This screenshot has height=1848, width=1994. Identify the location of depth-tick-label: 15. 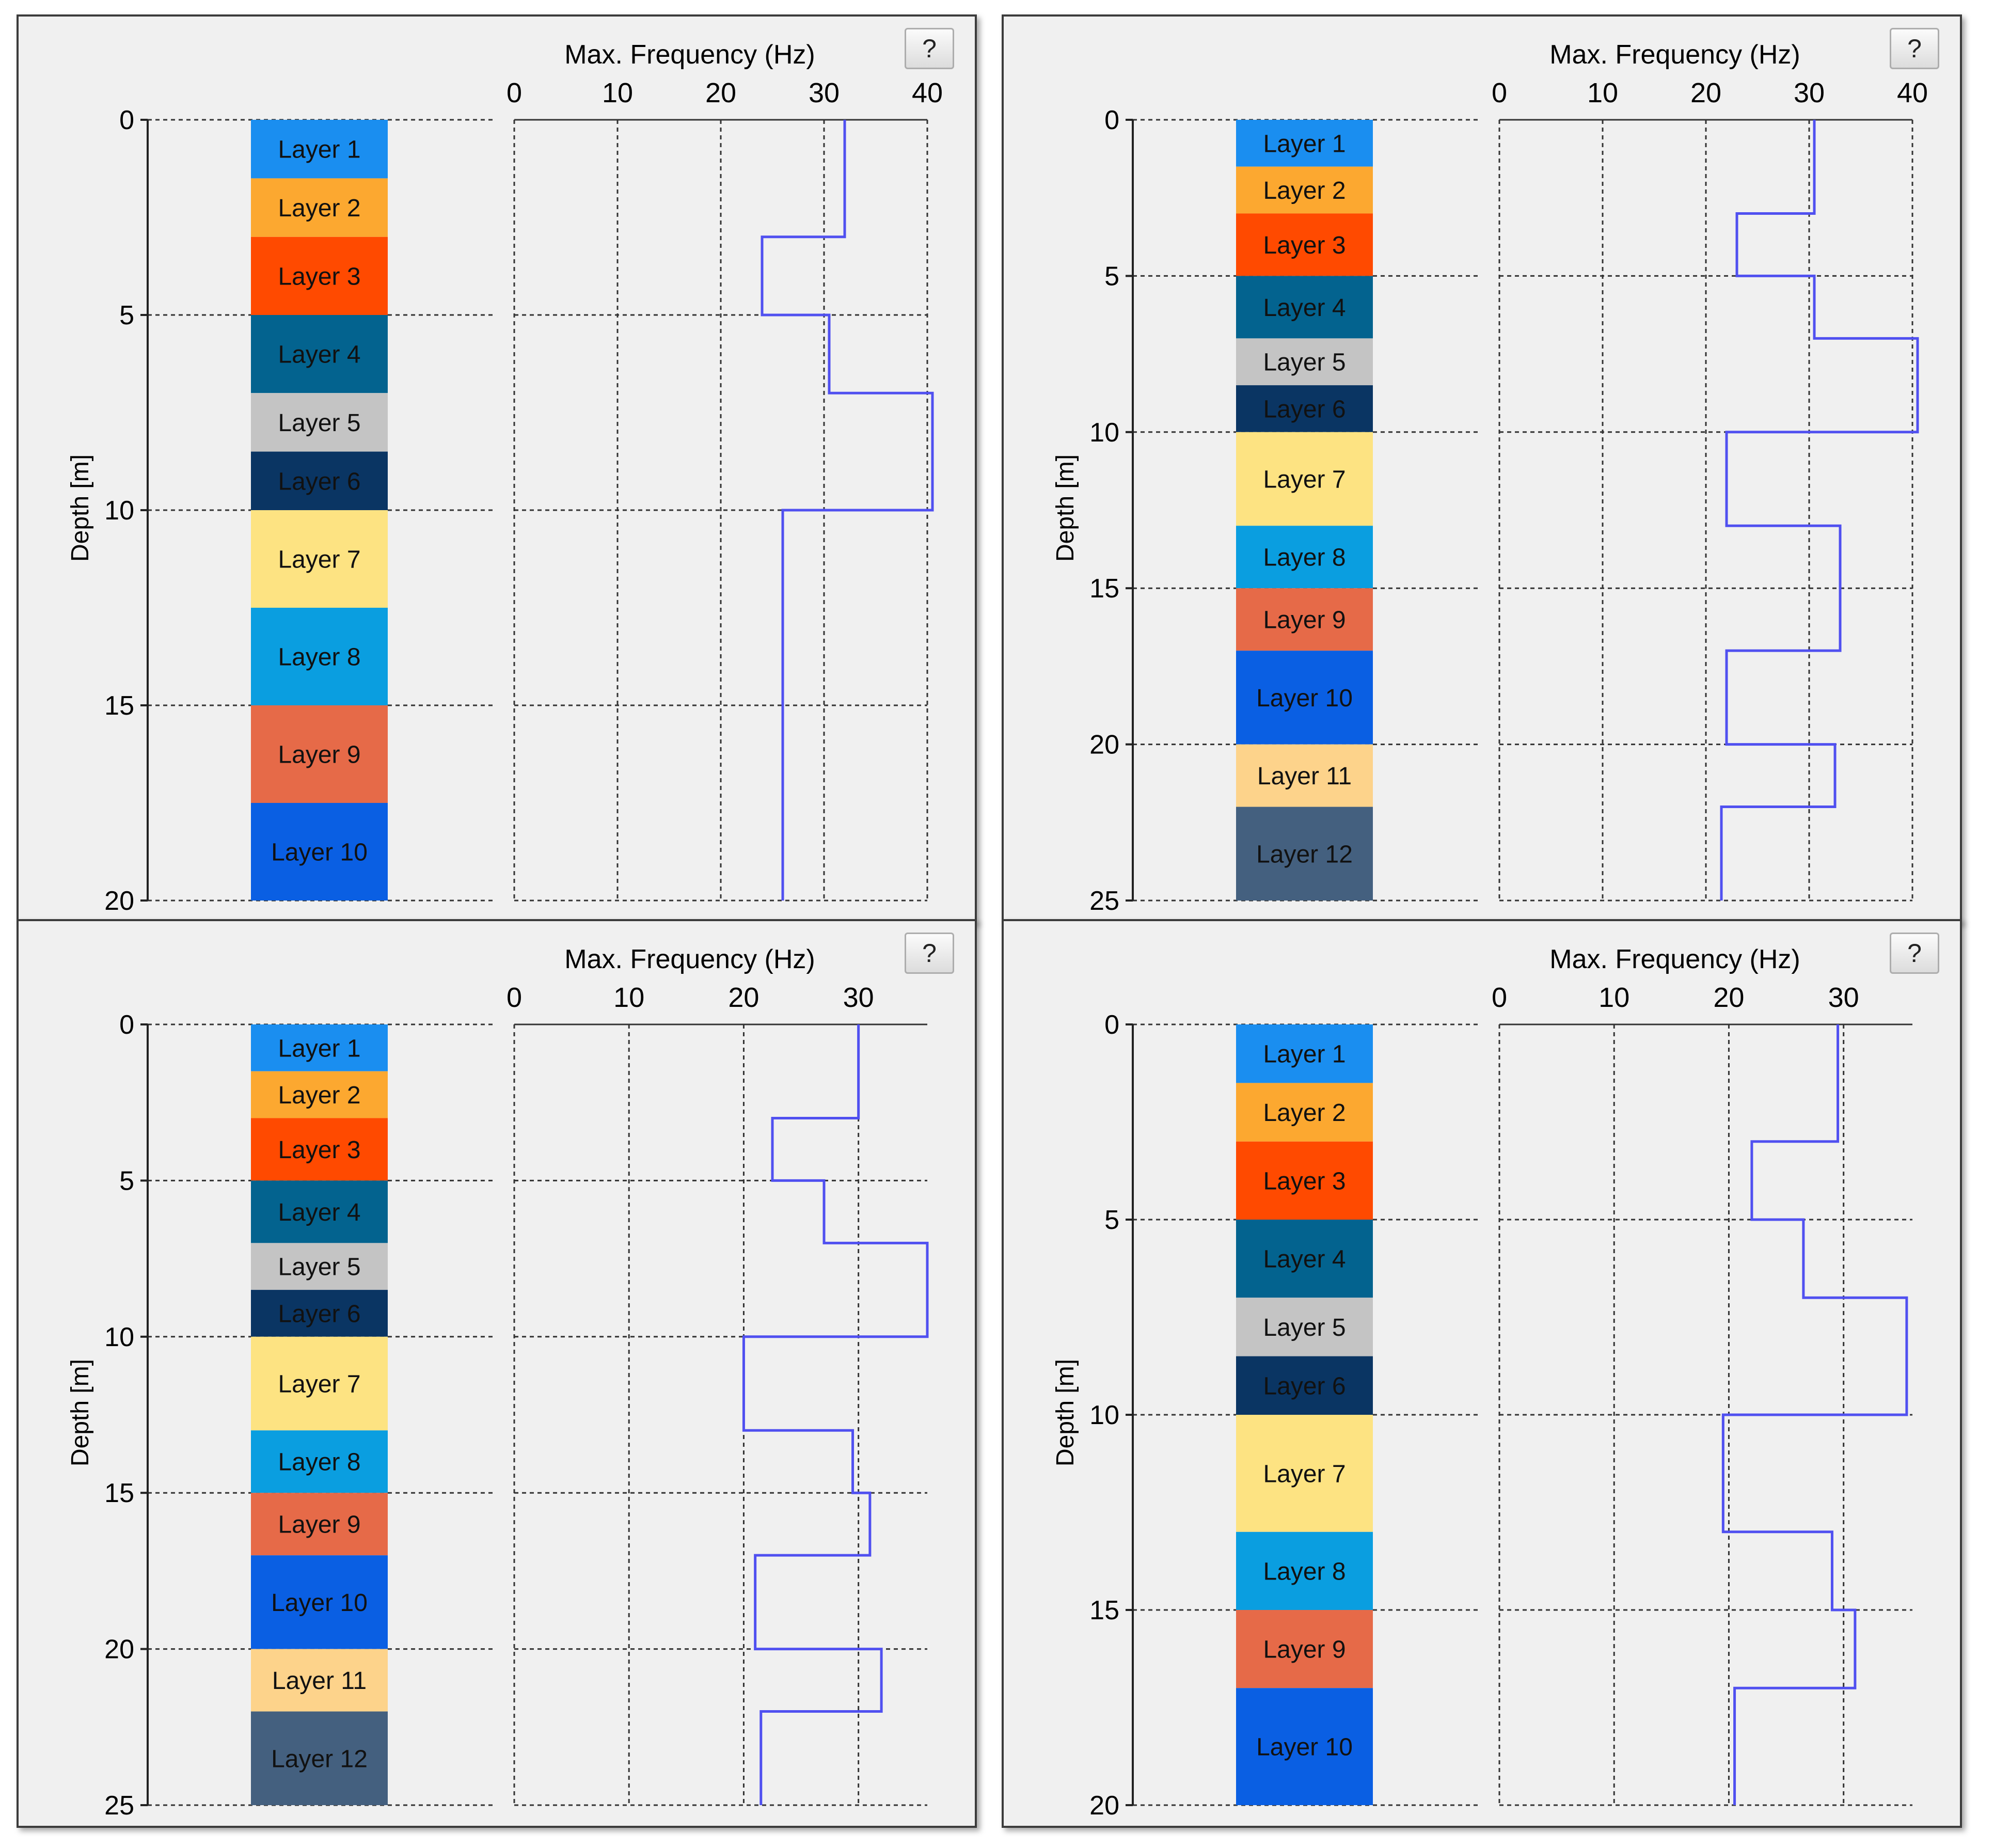
(1104, 589).